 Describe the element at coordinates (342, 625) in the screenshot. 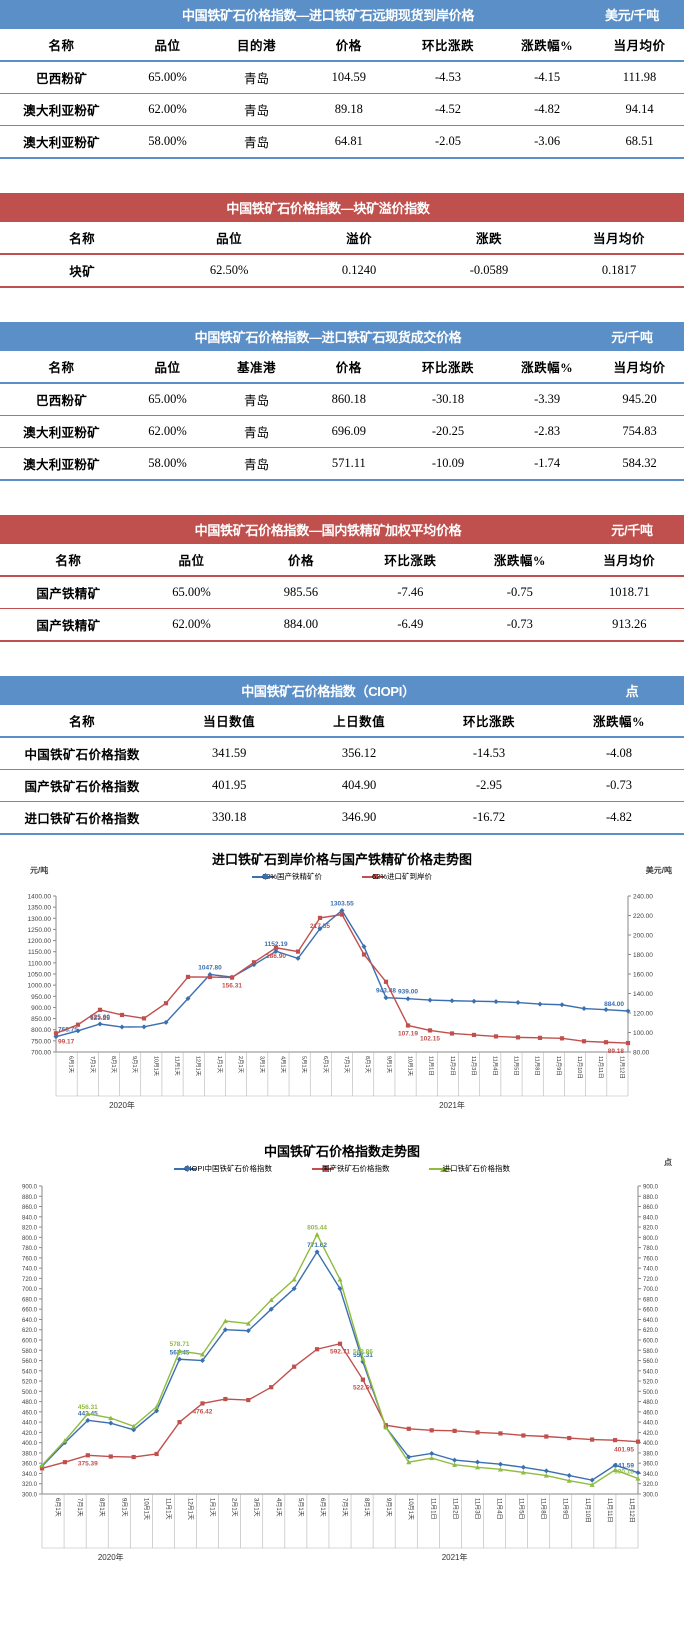

I see `table-row: 国产铁精矿 62.00% 884.00 -6.49 -0.73 913.26` at that location.